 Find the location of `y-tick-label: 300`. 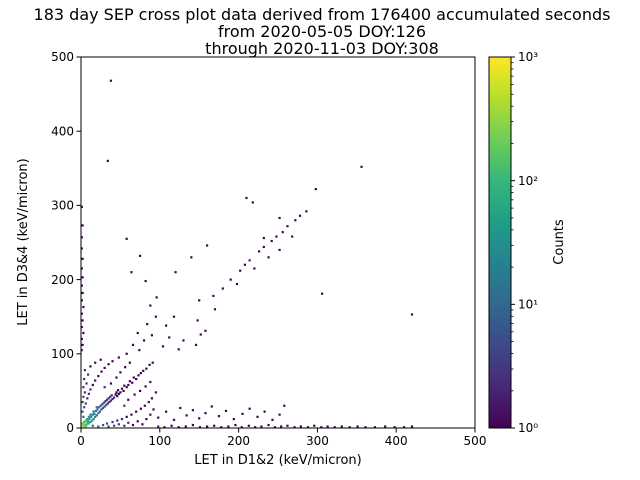

y-tick-label: 300 is located at coordinates (62, 206).